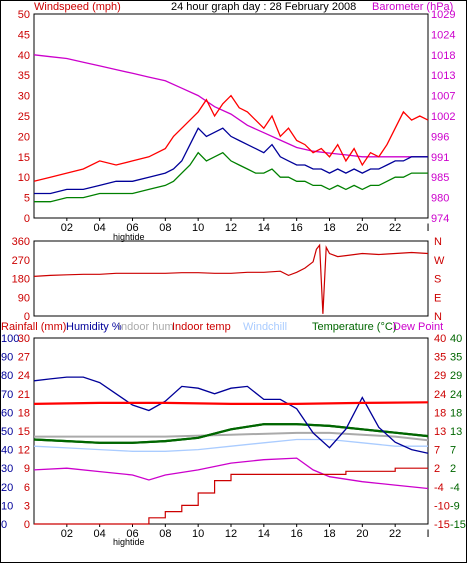  What do you see at coordinates (264, 228) in the screenshot?
I see `wind-xtick-6: 14` at bounding box center [264, 228].